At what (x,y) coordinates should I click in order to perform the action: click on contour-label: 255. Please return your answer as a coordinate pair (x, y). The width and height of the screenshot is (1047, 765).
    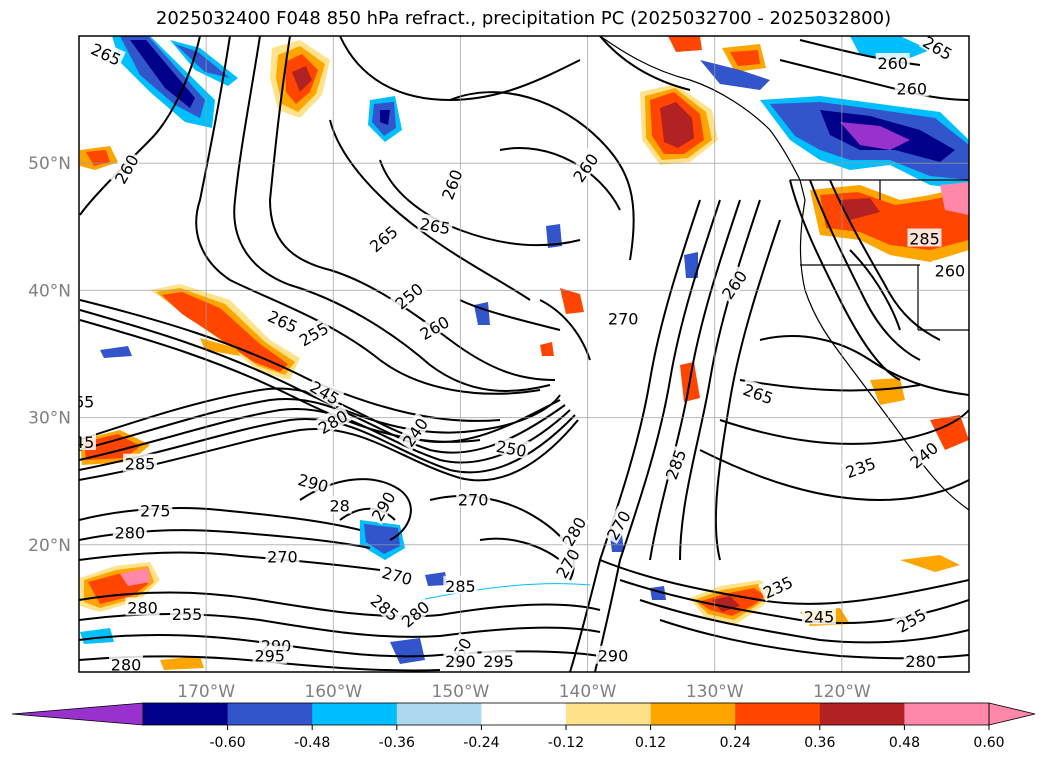
    Looking at the image, I should click on (187, 613).